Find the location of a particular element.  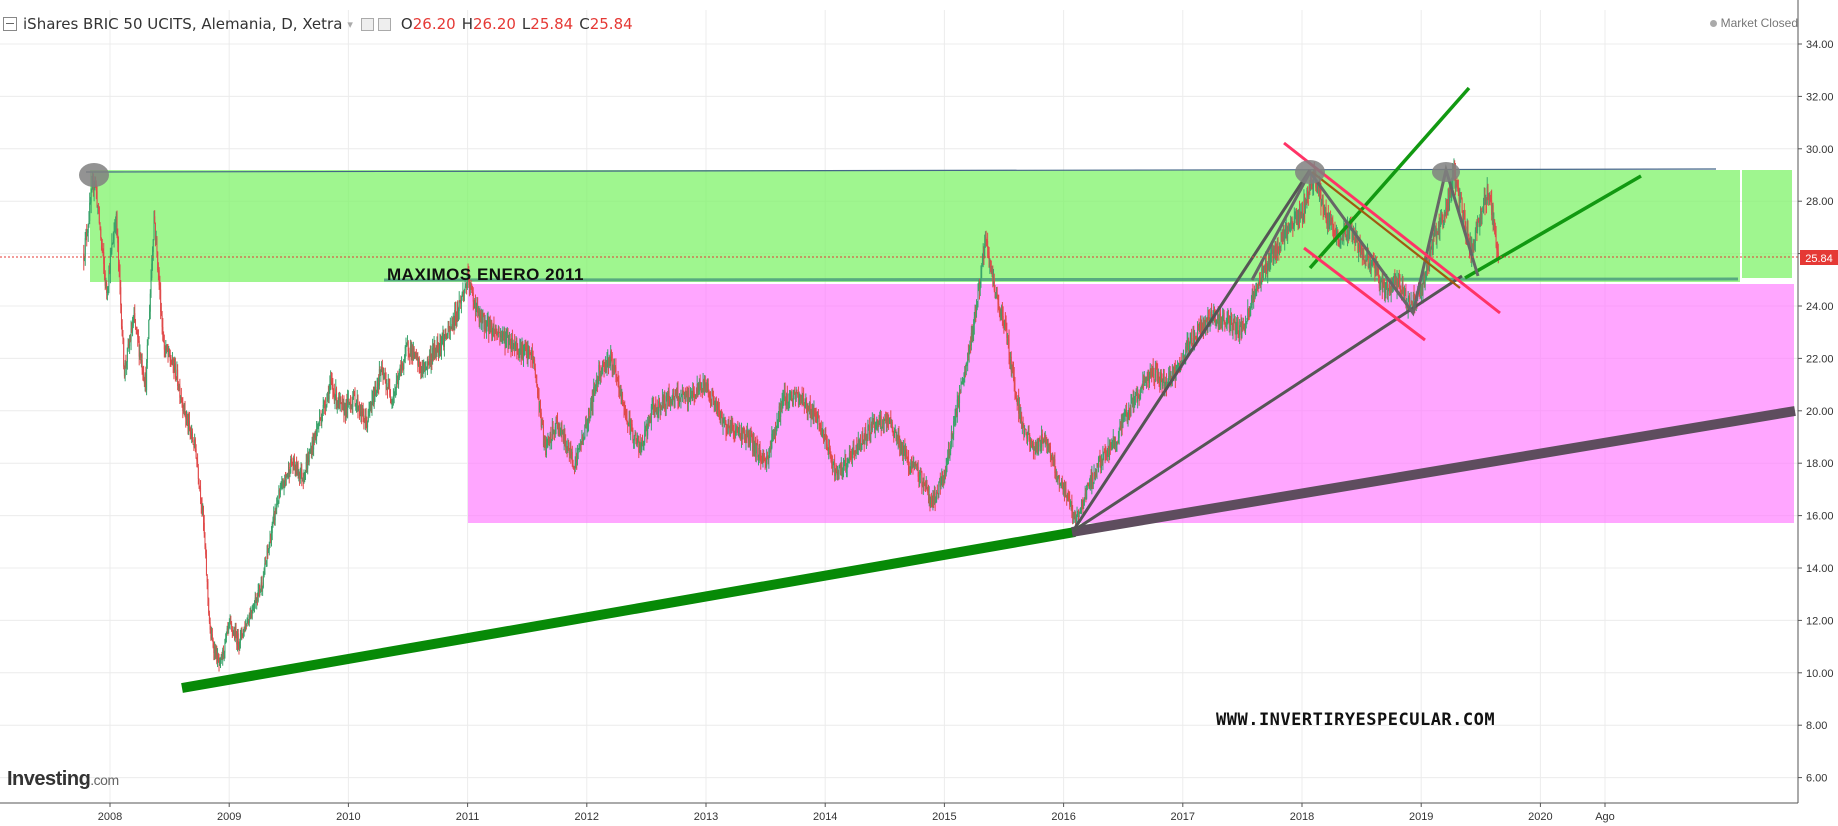

investing-logo: Investing.com is located at coordinates (63, 779).